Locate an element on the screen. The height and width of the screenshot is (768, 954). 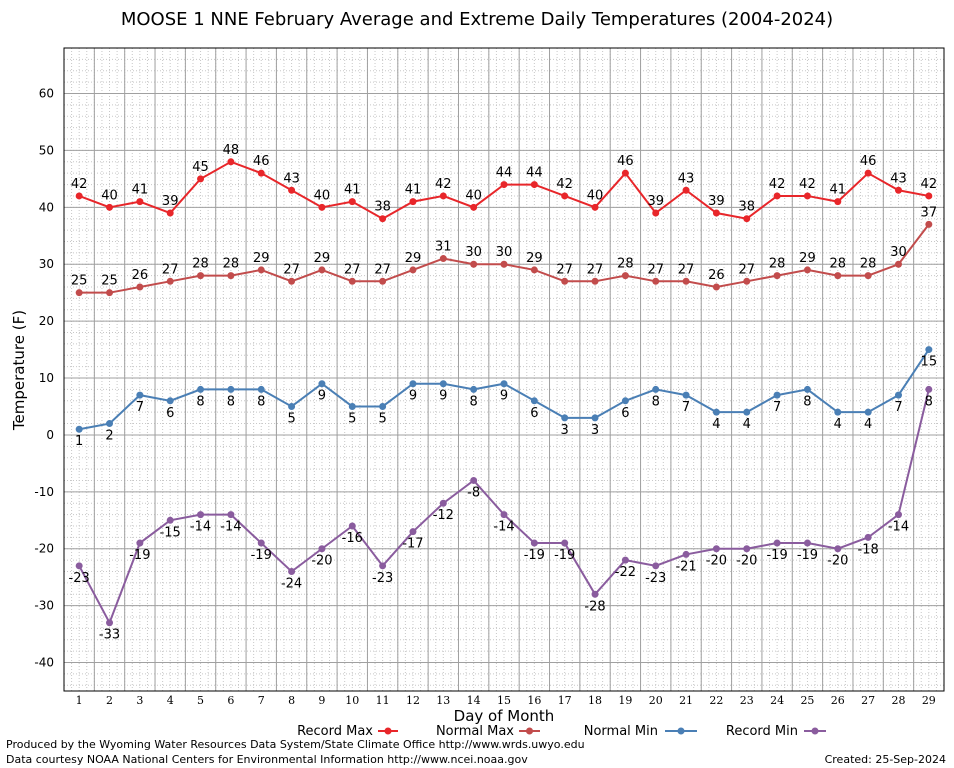
data-label: -20 is located at coordinates (746, 561).